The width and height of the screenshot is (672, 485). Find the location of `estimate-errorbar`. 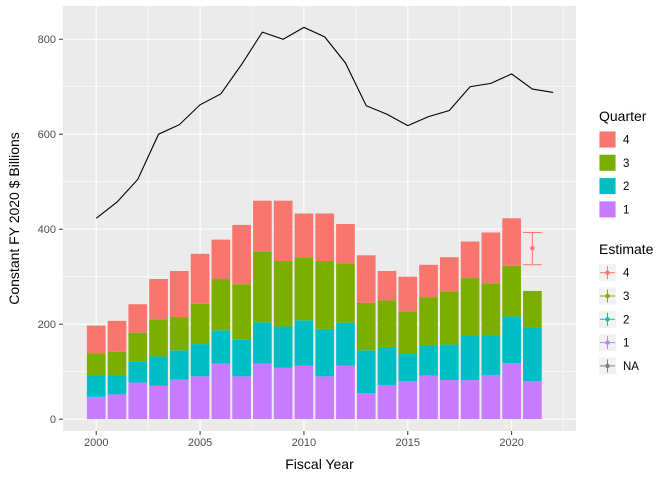

estimate-errorbar is located at coordinates (532, 249).